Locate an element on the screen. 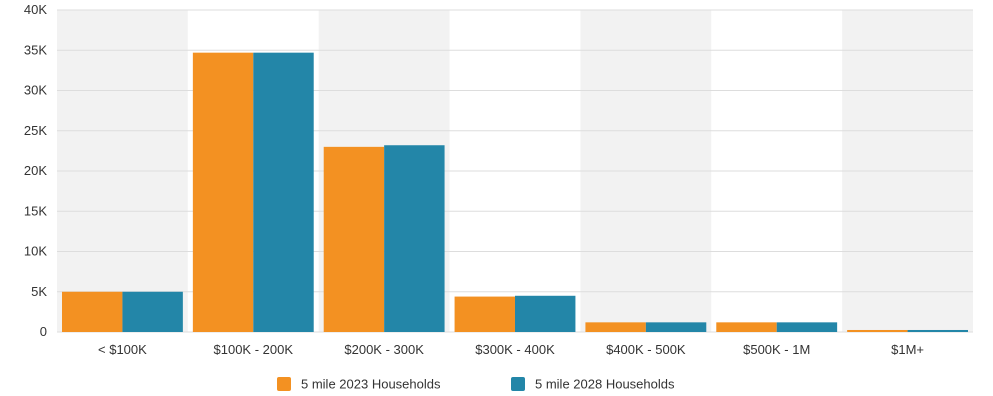  y-tick-label: 35K is located at coordinates (35, 49).